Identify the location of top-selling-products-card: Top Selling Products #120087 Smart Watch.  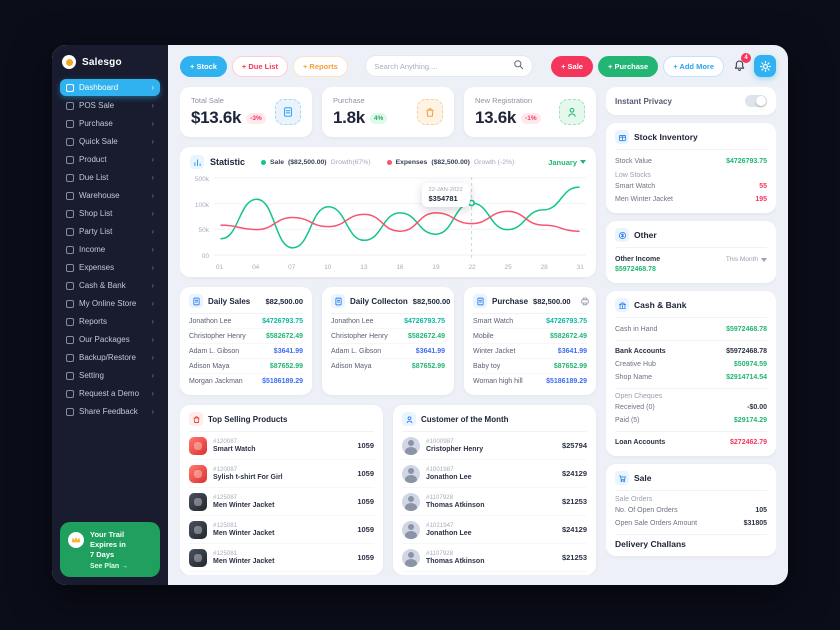
(281, 490).